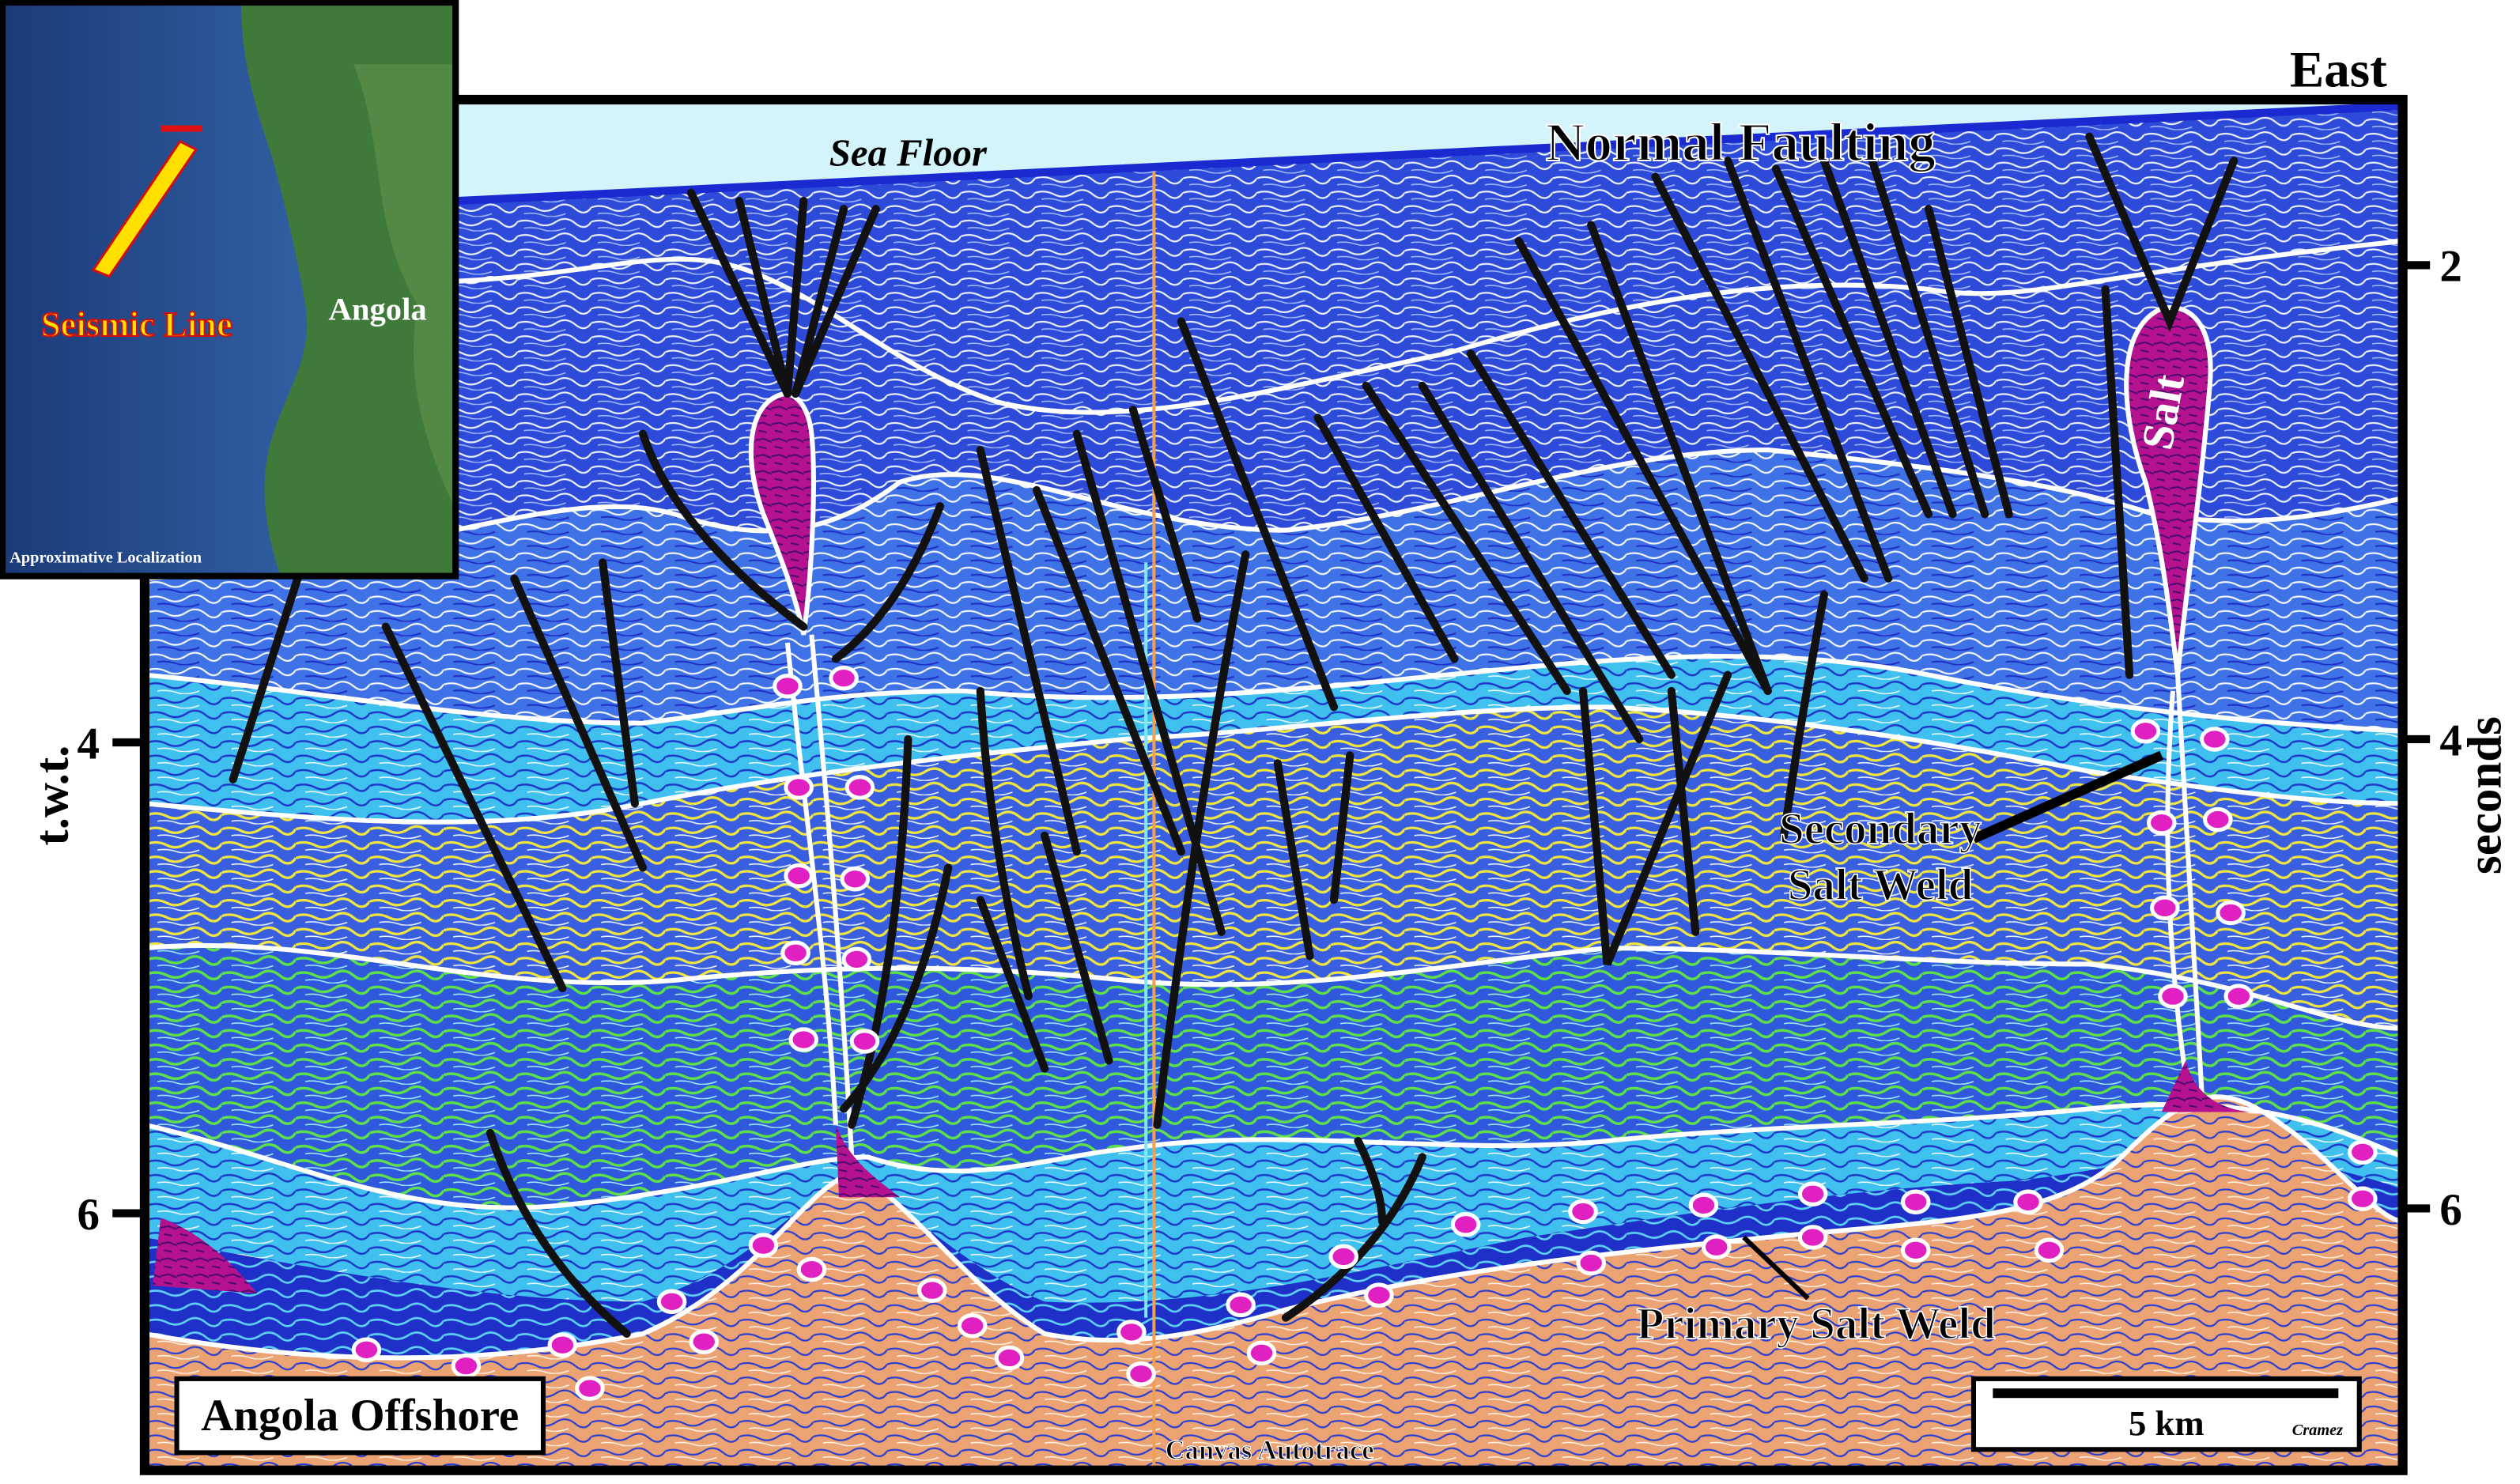 This screenshot has height=1484, width=2520. What do you see at coordinates (2485, 795) in the screenshot?
I see `axis-title: seconds` at bounding box center [2485, 795].